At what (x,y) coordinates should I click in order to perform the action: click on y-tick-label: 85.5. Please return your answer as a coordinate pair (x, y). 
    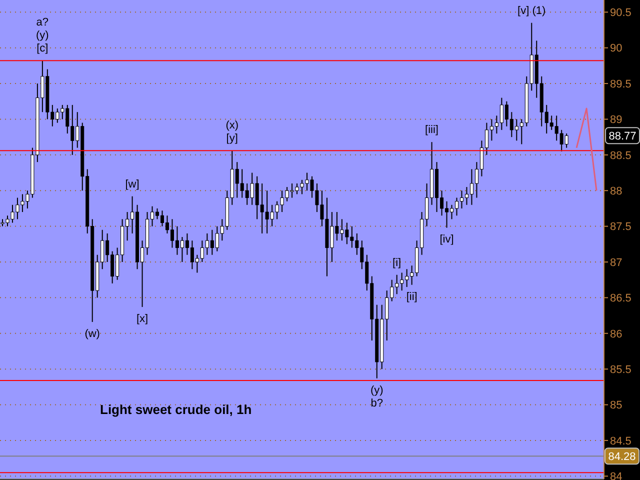
    Looking at the image, I should click on (621, 370).